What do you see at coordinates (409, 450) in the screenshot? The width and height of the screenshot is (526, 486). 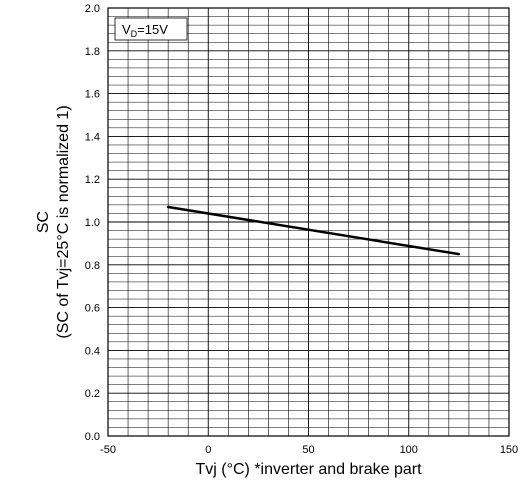 I see `x-tick-label: 100` at bounding box center [409, 450].